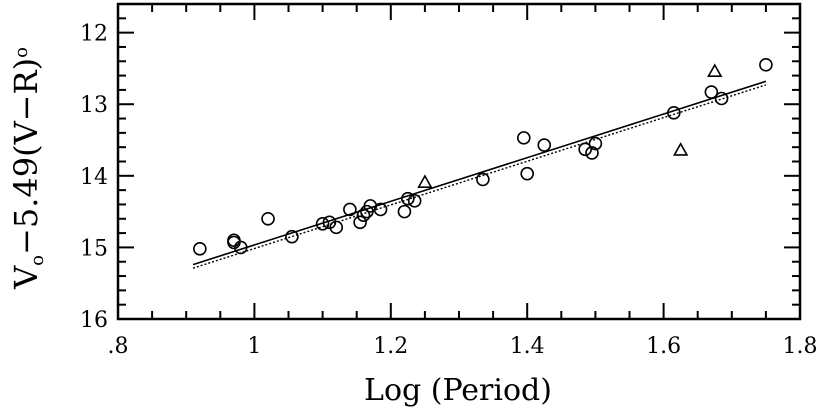  I want to click on svg-text: Vo−5.49(V−R)o, so click(27, 168).